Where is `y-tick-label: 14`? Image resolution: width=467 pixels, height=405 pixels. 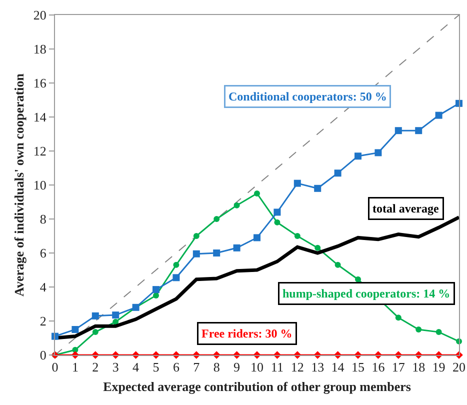 y-tick-label: 14 is located at coordinates (40, 117).